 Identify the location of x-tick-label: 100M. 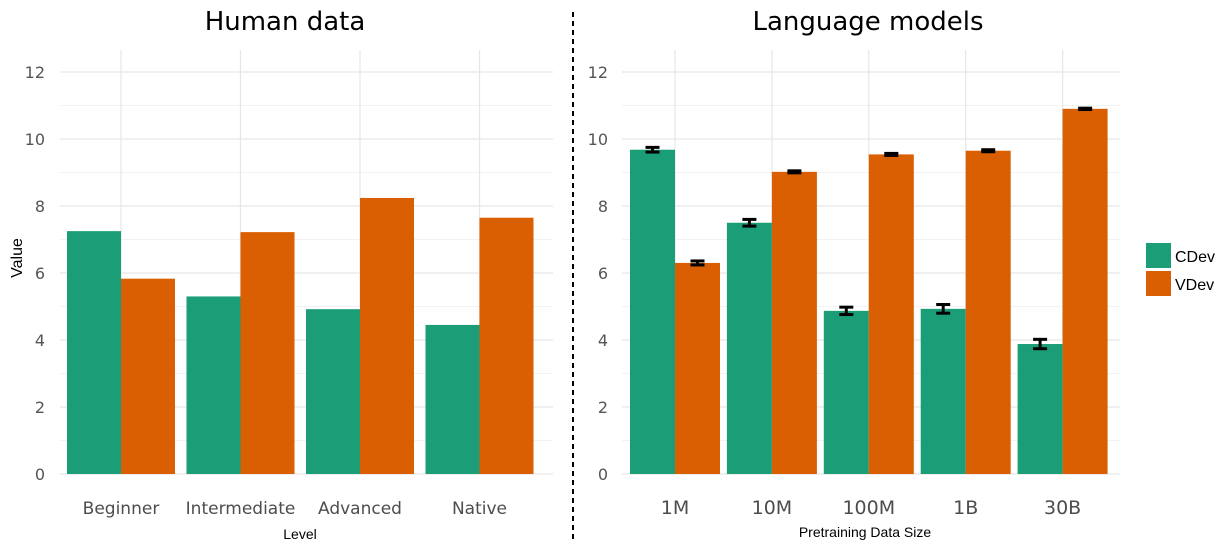
(868, 508).